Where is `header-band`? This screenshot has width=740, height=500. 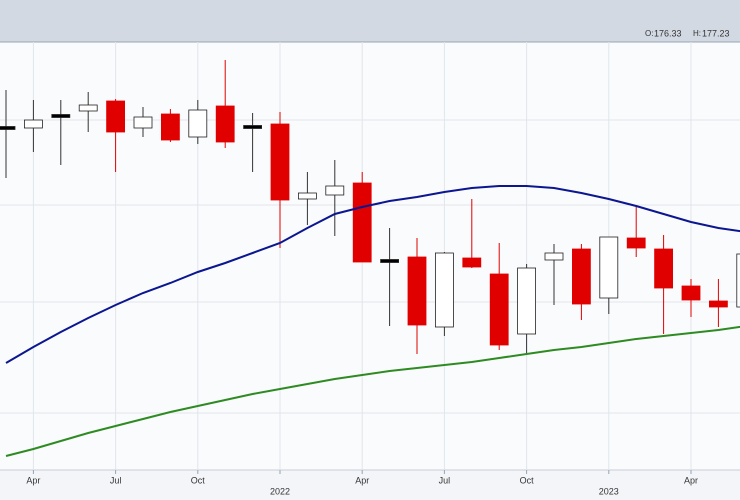 header-band is located at coordinates (370, 21).